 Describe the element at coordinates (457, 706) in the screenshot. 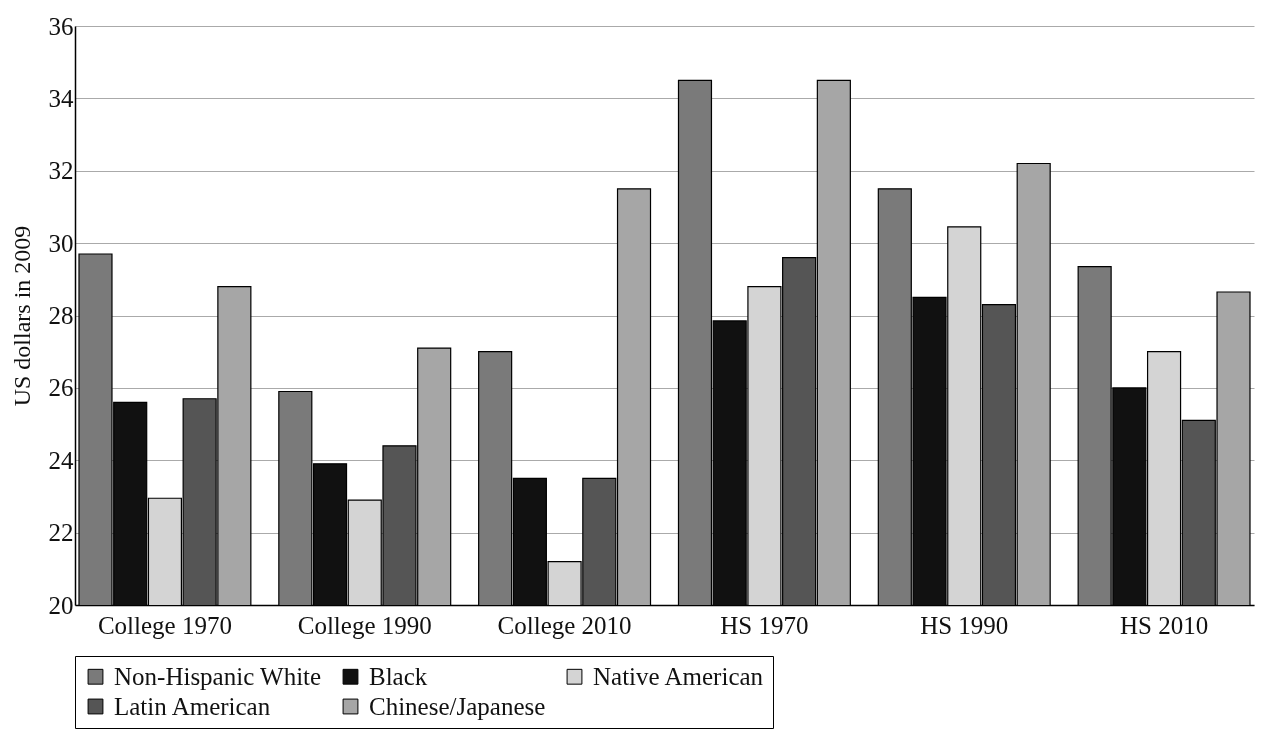

I see `legend-label: Chinese/Japanese` at that location.